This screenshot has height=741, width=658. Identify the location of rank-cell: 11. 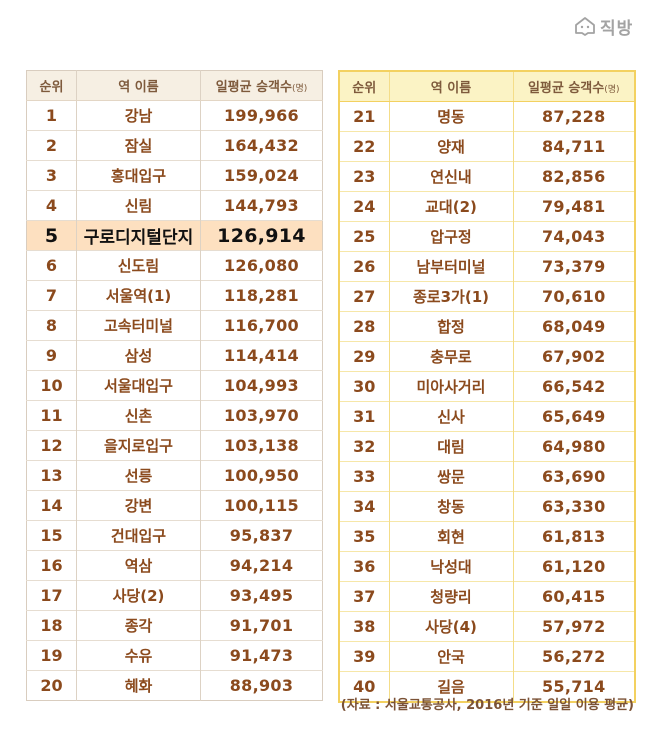
(51, 415).